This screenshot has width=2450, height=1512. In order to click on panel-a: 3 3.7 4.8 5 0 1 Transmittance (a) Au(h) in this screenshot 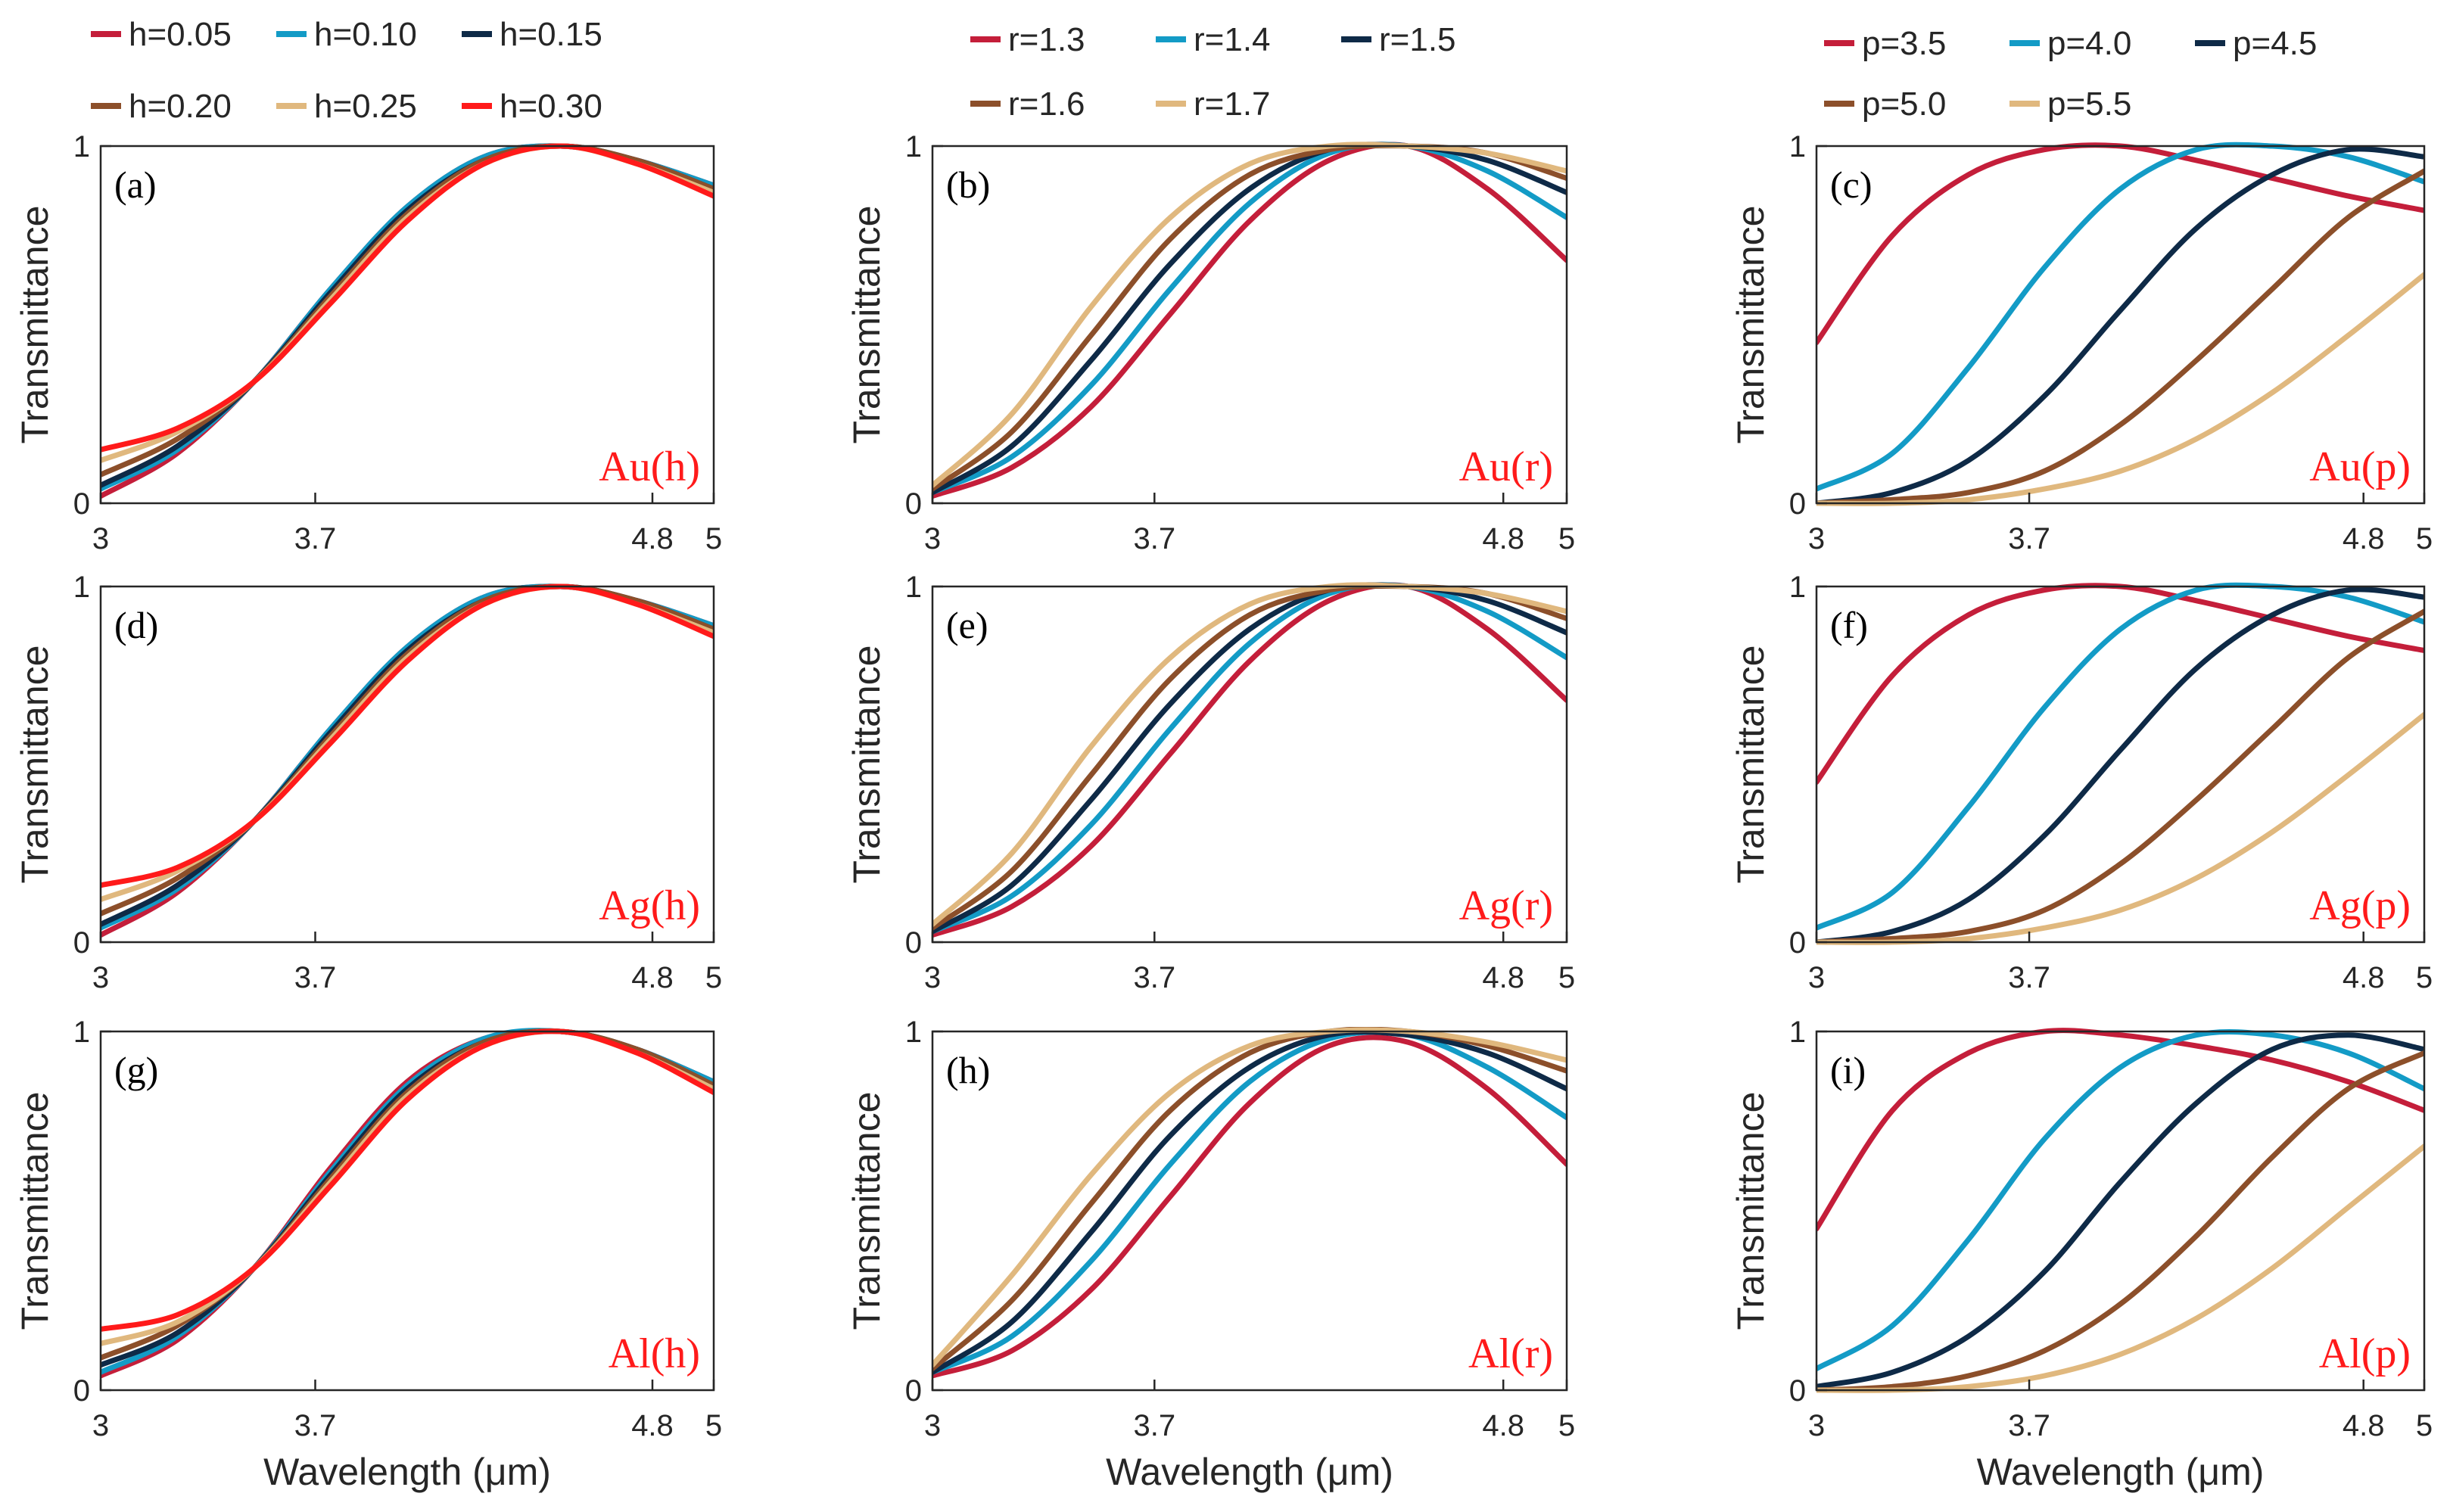, I will do `click(368, 342)`.